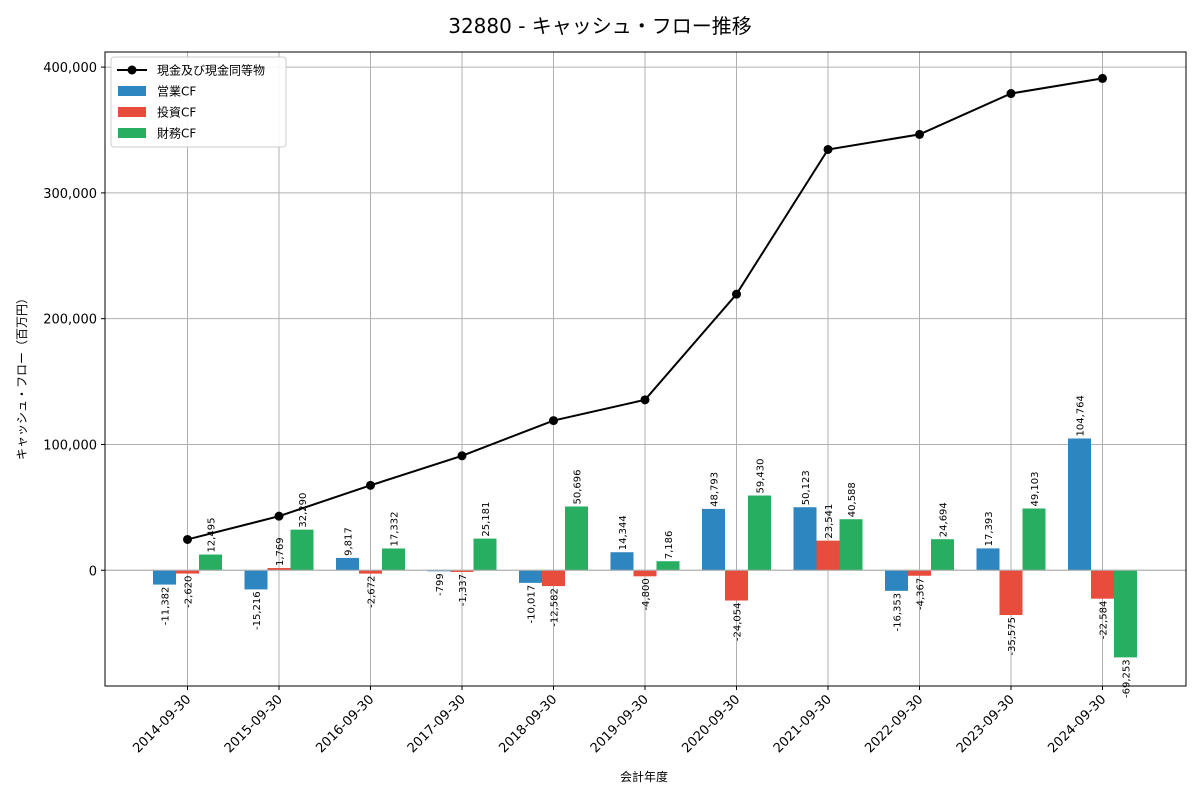 This screenshot has height=800, width=1200. What do you see at coordinates (738, 622) in the screenshot?
I see `data-label: -24,054` at bounding box center [738, 622].